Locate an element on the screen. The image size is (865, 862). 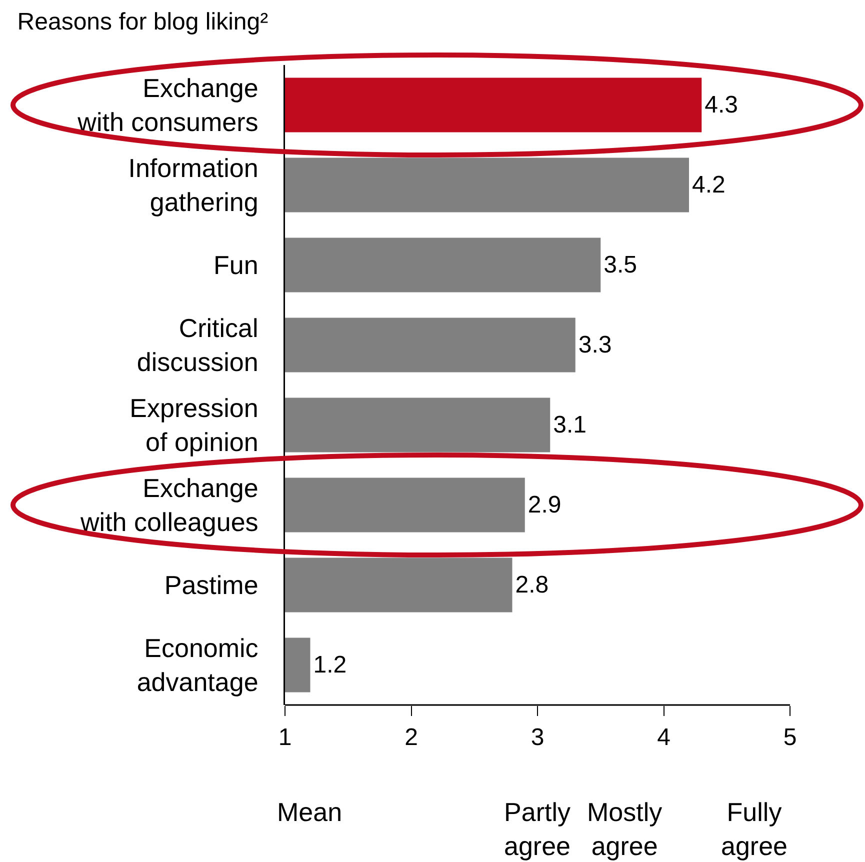
text: Fully agree is located at coordinates (754, 829).